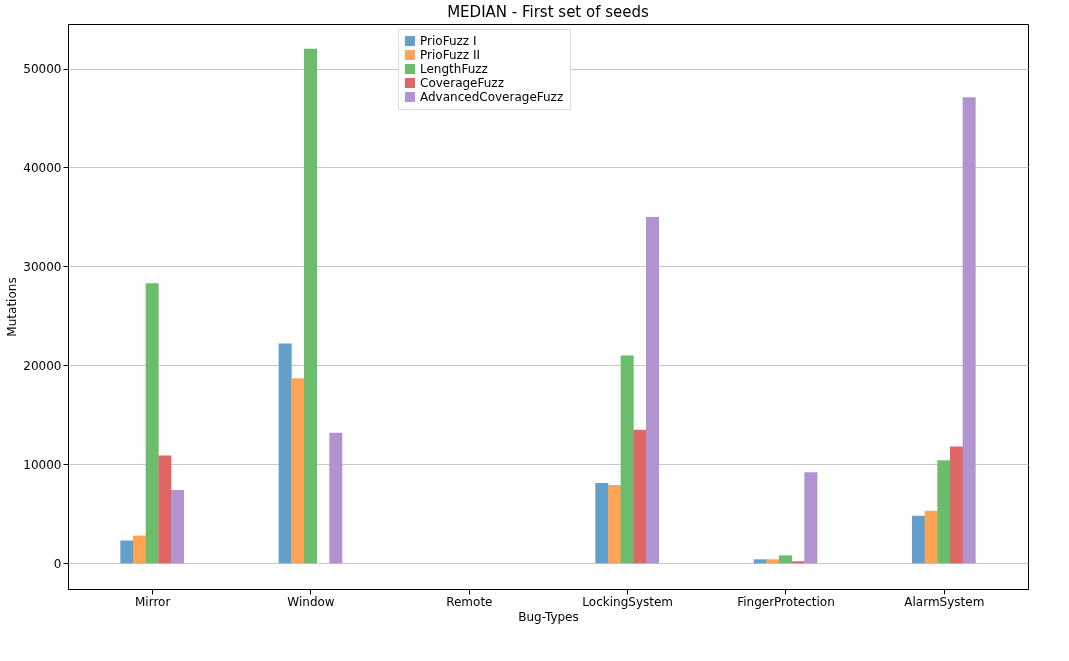 The image size is (1069, 661). Describe the element at coordinates (42, 167) in the screenshot. I see `y-tick-label: 40000` at that location.